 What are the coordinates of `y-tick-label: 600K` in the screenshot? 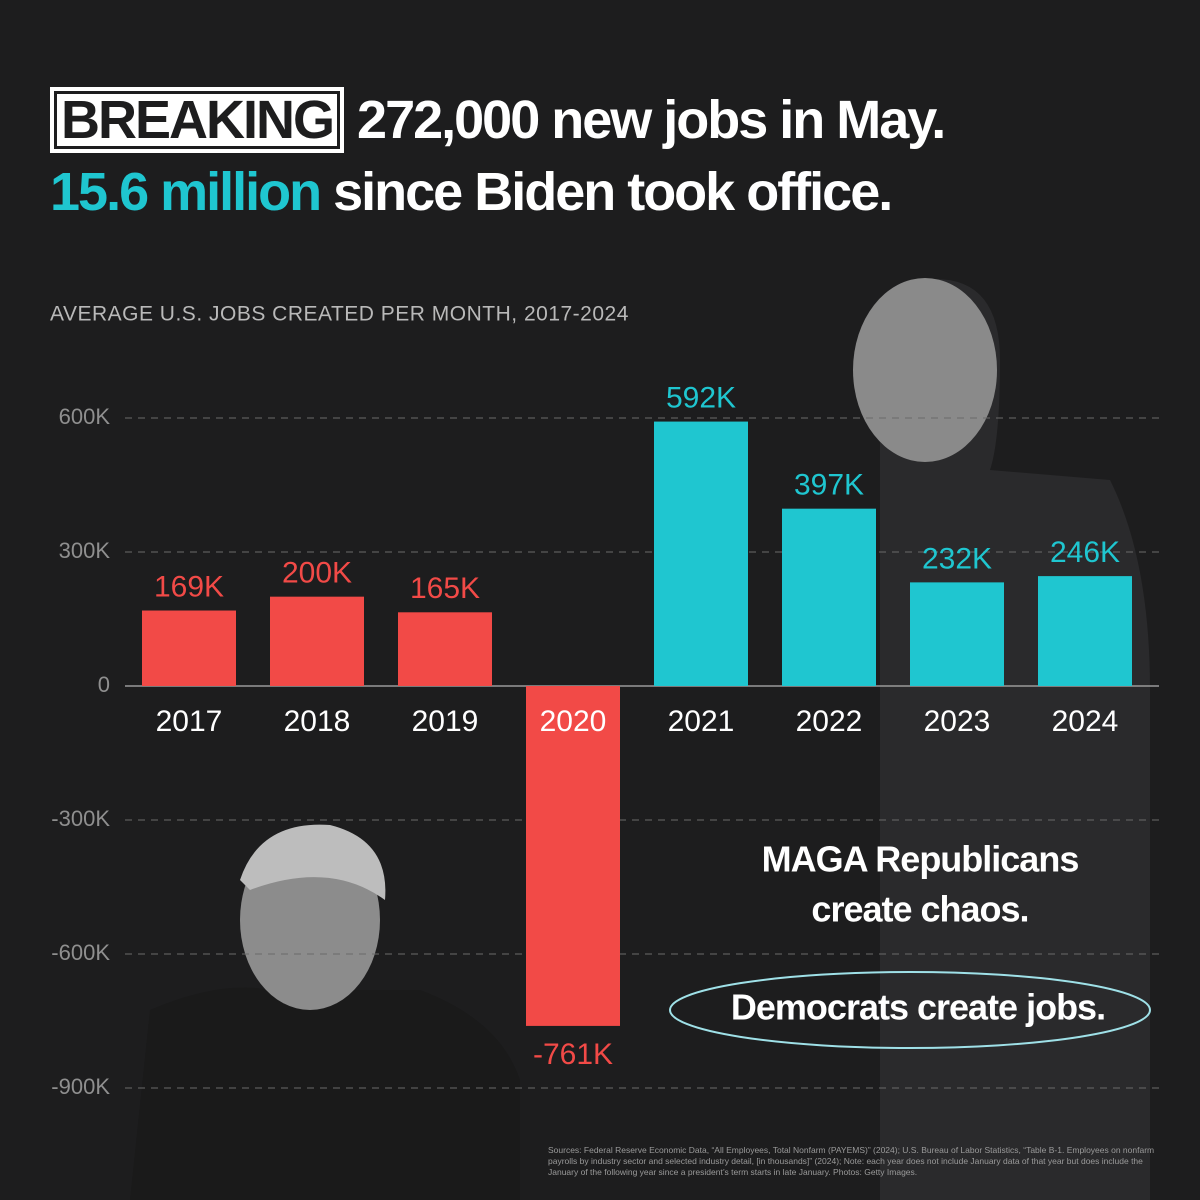 It's located at (85, 416).